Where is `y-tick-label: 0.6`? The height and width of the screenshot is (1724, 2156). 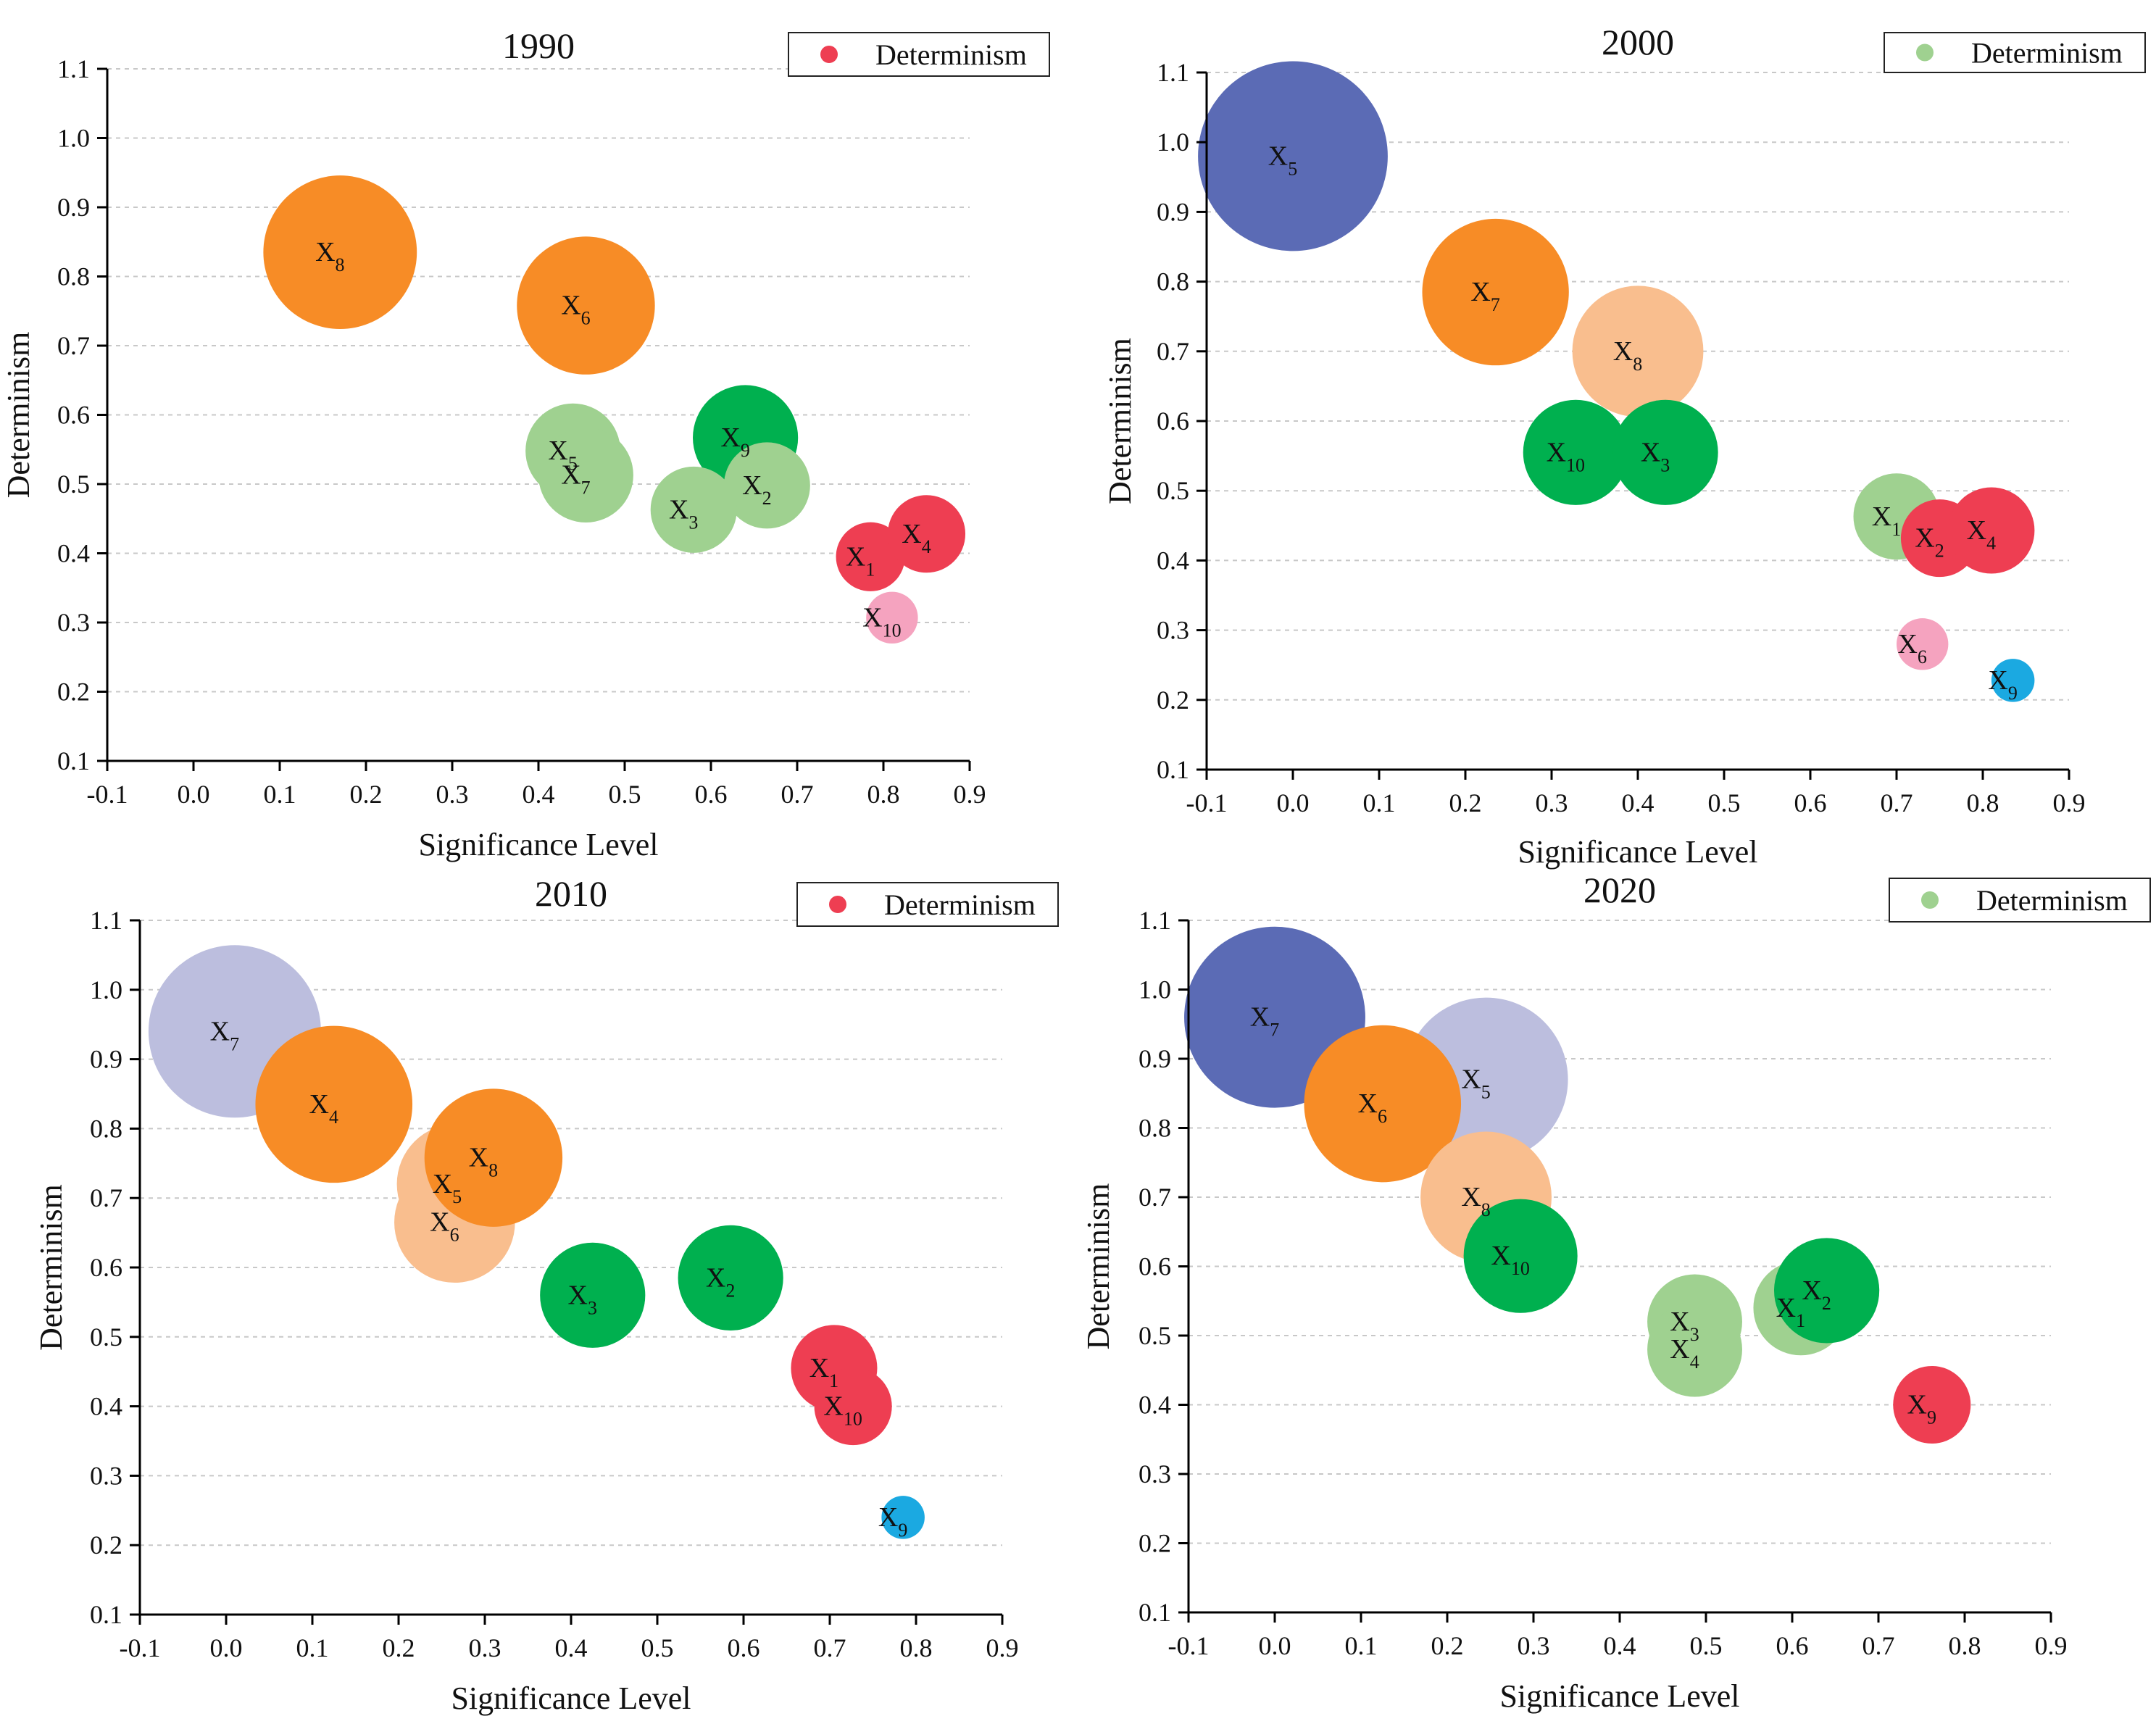
y-tick-label: 0.6 is located at coordinates (1173, 422).